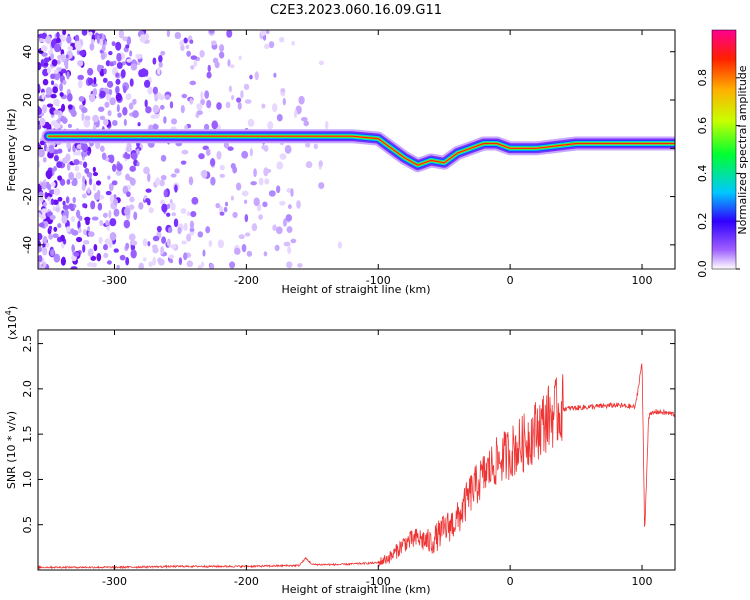 The height and width of the screenshot is (600, 750). Describe the element at coordinates (27, 344) in the screenshot. I see `y-tick-label: 2.5` at that location.